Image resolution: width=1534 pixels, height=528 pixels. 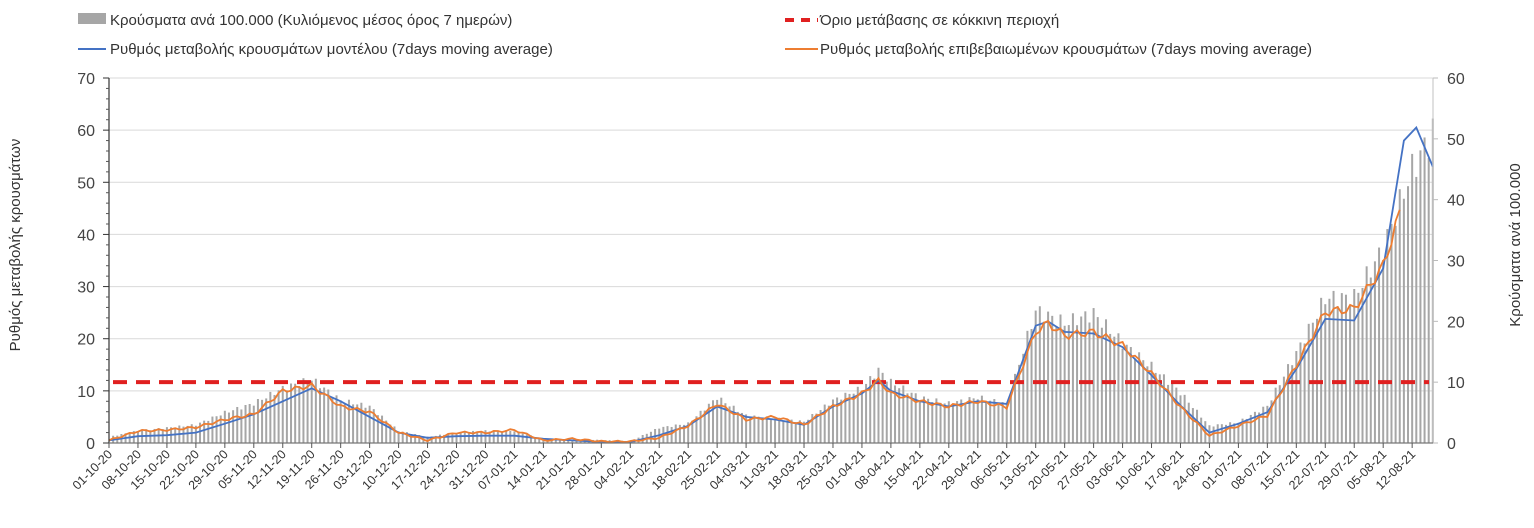 What do you see at coordinates (1456, 322) in the screenshot?
I see `right-tick-label: 20` at bounding box center [1456, 322].